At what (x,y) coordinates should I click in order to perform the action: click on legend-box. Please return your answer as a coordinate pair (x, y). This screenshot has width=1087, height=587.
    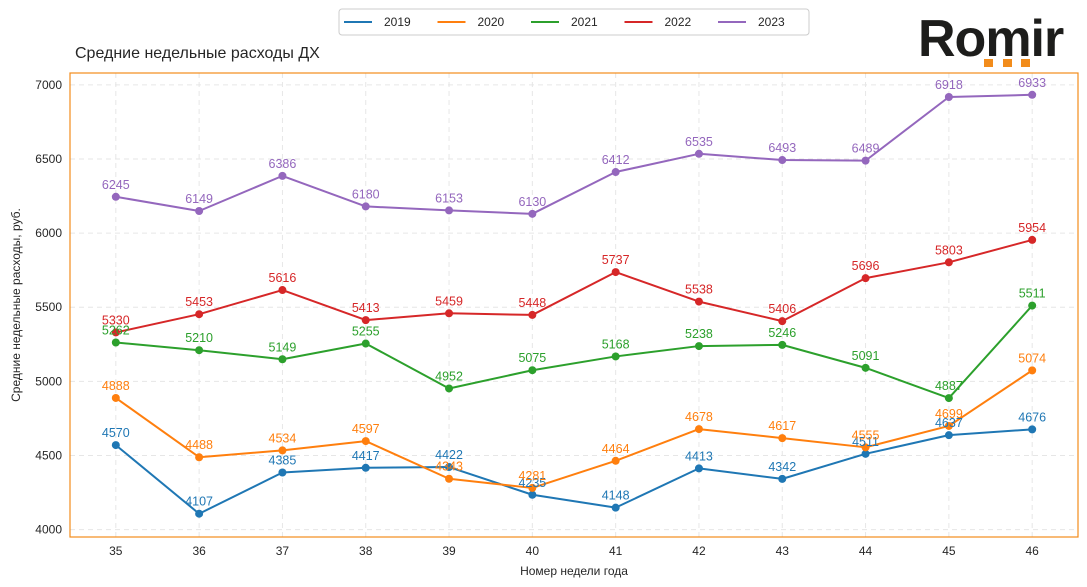
    Looking at the image, I should click on (574, 22).